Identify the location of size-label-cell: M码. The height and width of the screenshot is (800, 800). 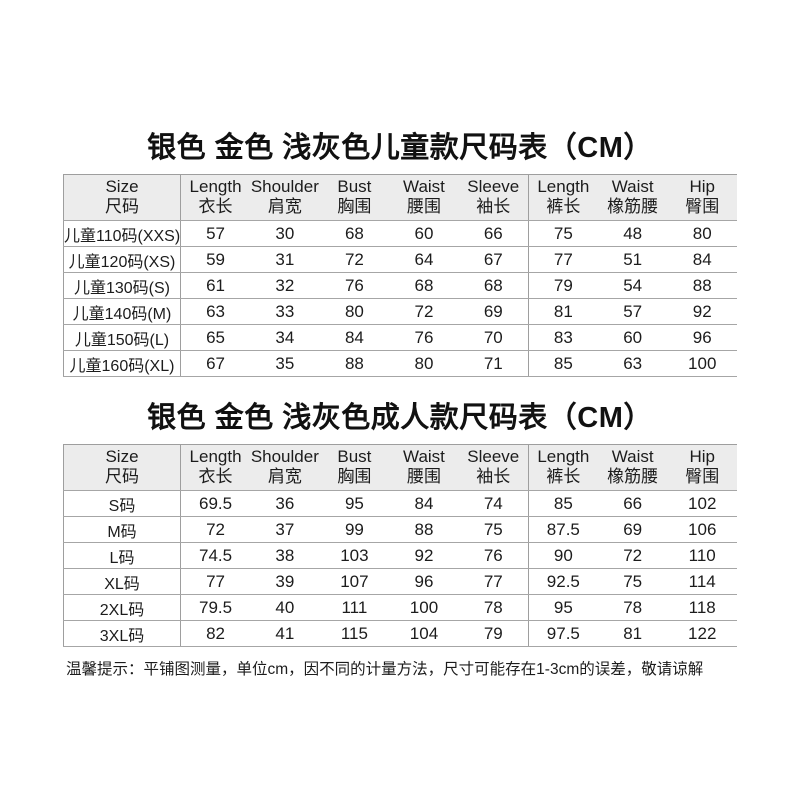
(122, 529).